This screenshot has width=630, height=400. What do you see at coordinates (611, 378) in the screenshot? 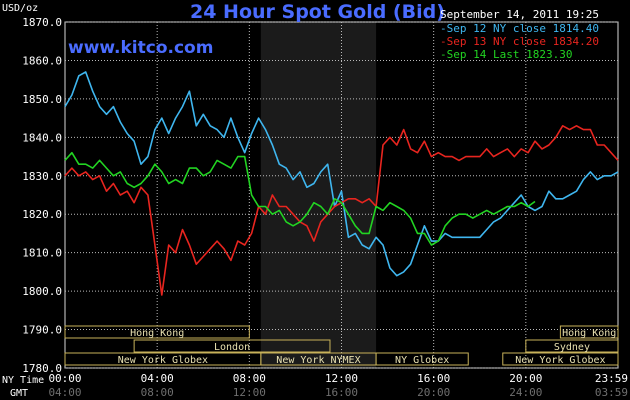
I see `x-tick-label: 23:59` at bounding box center [611, 378].